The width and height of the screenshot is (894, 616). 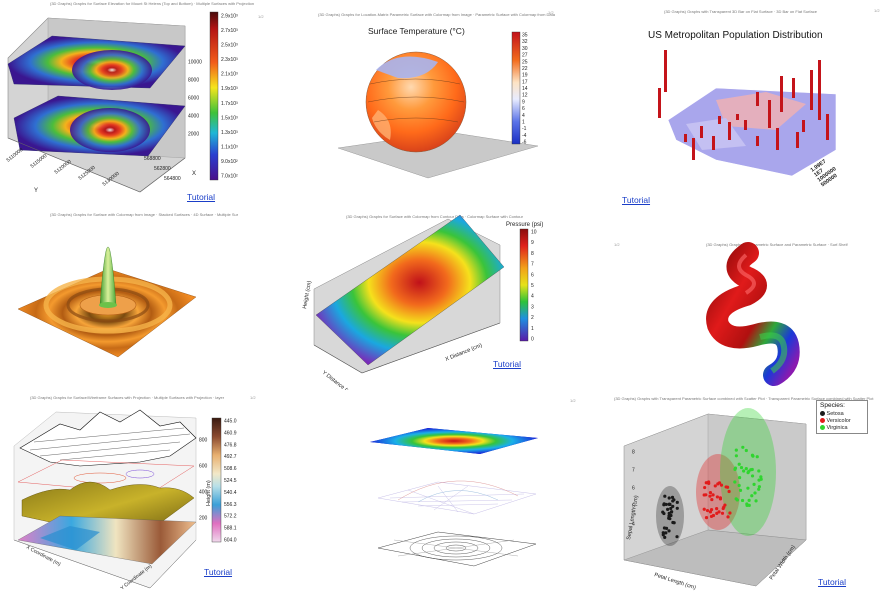 I want to click on colorbar-tick-label: 1.7x10³, so click(x=229, y=104).